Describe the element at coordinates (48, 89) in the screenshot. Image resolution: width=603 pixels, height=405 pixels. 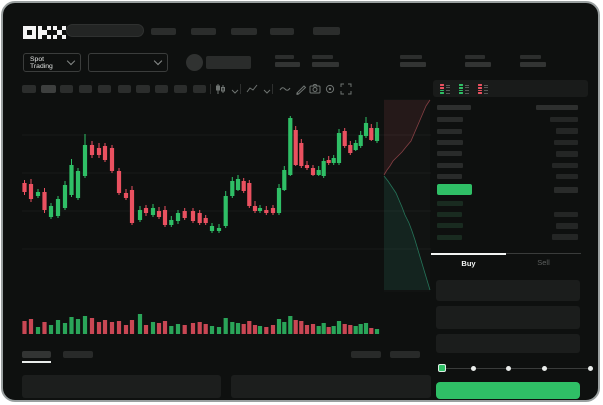
I see `timeframe-button-2-active` at that location.